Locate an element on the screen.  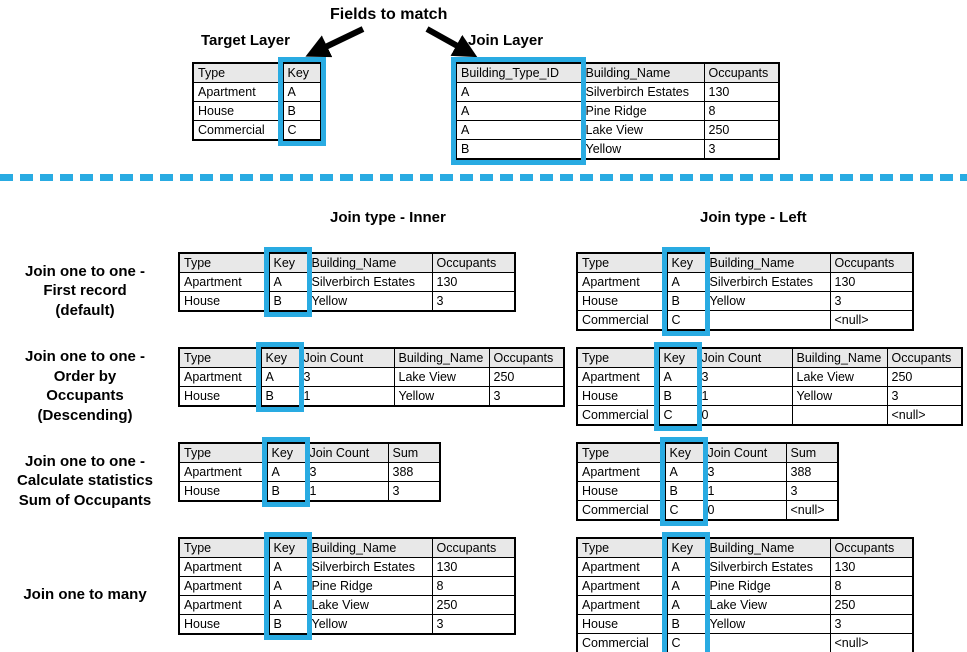
table-row: House B Yellow 3 is located at coordinates (745, 624).